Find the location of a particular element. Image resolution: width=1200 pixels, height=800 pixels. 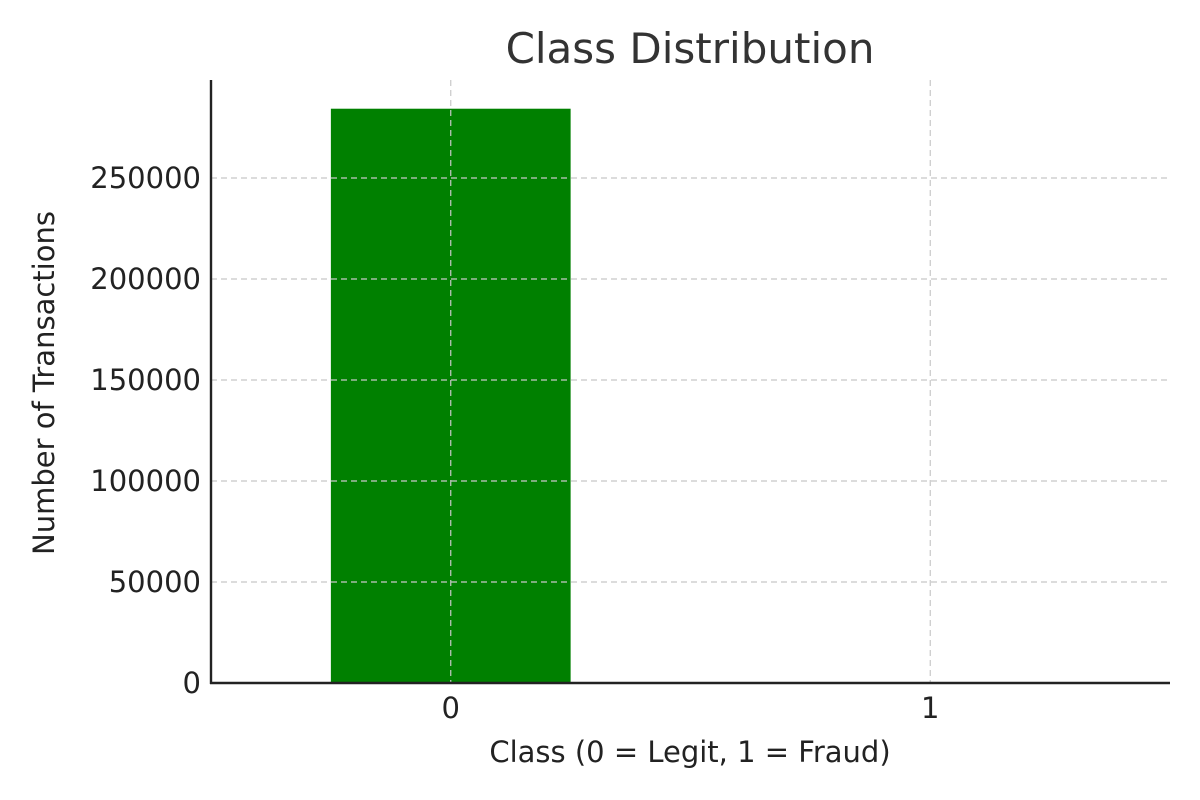

x-axis-label: Class (0 = Legit, 1 = Fraud) is located at coordinates (689, 752).